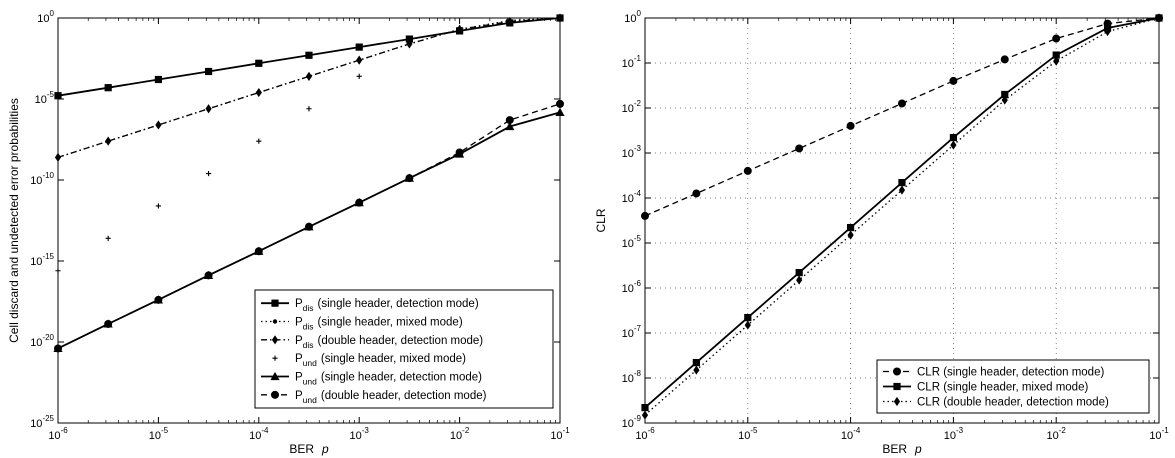  What do you see at coordinates (379, 324) in the screenshot?
I see `legend-label: Pdis (single header, mixed mode)` at bounding box center [379, 324].